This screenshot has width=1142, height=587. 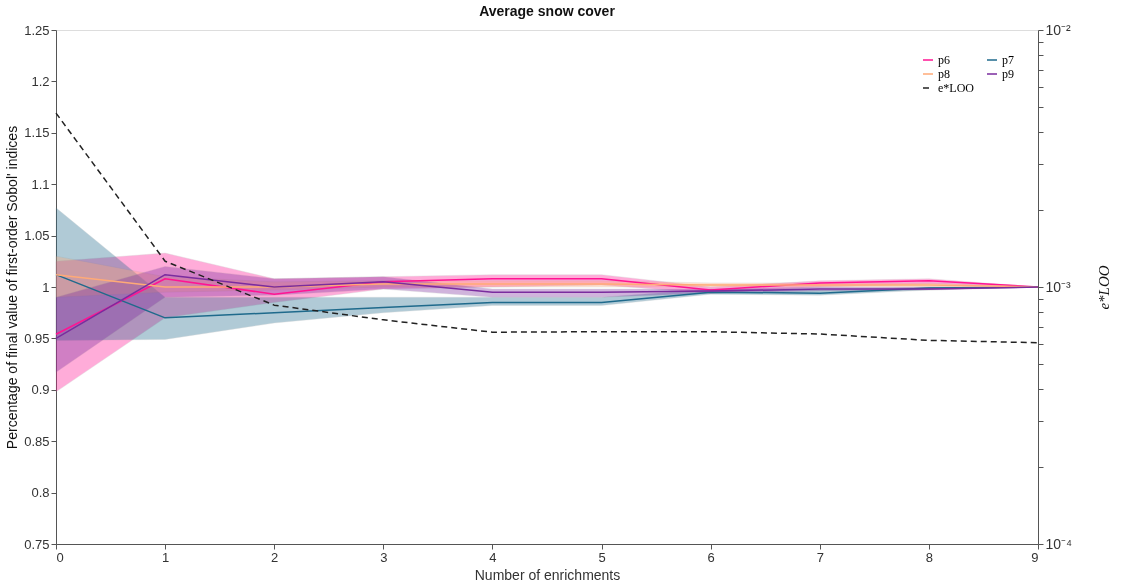 I want to click on legend-label: p9, so click(x=1008, y=74).